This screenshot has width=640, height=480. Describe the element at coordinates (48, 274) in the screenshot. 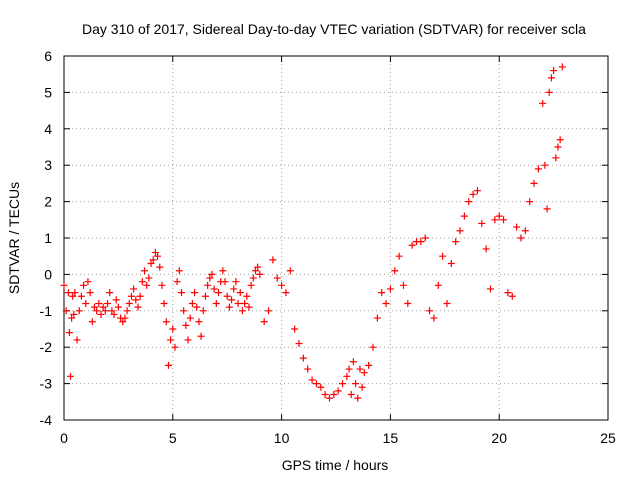

I see `y-tick-label: 0` at that location.